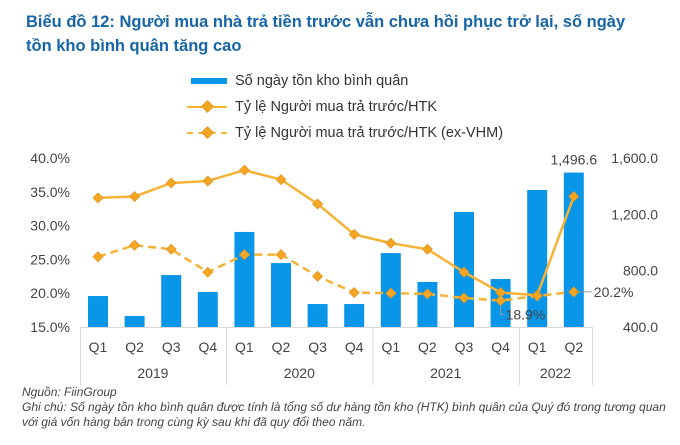 This screenshot has height=445, width=680. Describe the element at coordinates (207, 107) in the screenshot. I see `legend-line-swatch-icon` at that location.